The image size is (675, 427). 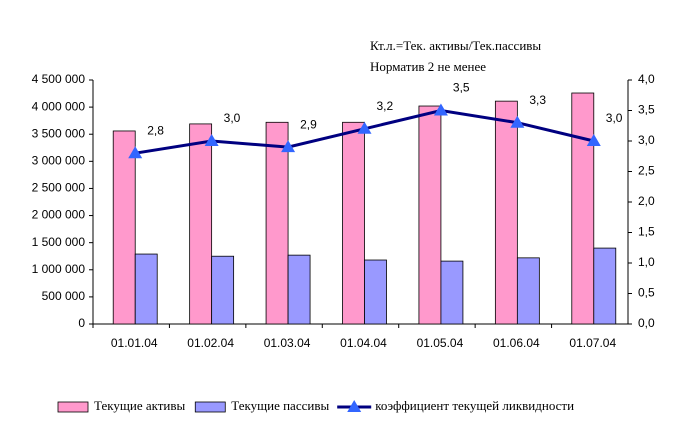 What do you see at coordinates (363, 343) in the screenshot?
I see `x-tick-label: 01.04.04` at bounding box center [363, 343].